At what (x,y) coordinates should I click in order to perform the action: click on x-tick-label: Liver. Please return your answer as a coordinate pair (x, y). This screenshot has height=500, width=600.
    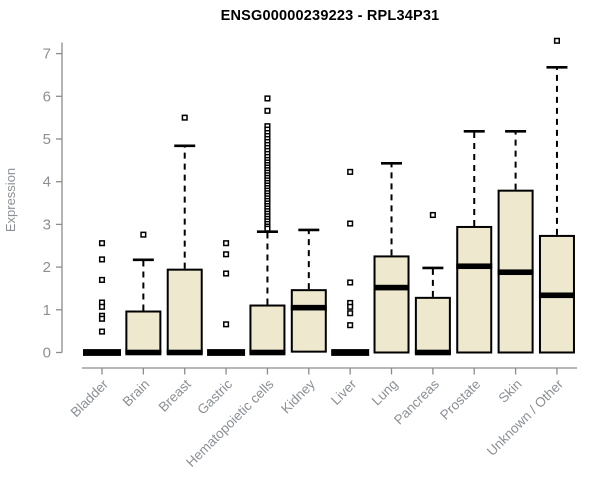
    Looking at the image, I should click on (344, 392).